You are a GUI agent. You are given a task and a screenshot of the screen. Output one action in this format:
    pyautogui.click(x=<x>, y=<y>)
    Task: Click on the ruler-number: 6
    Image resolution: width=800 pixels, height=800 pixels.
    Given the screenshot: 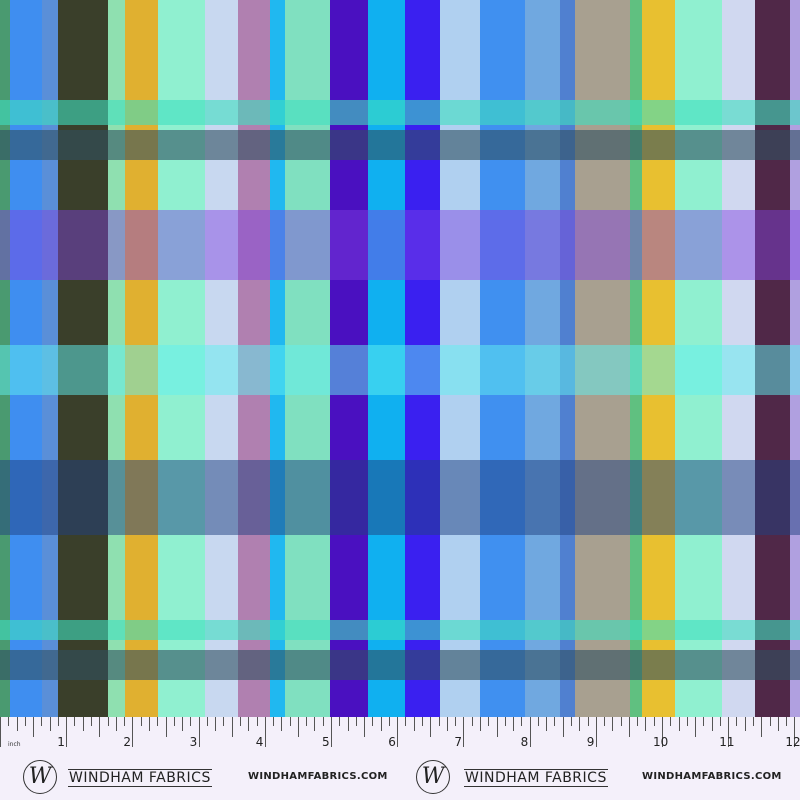 What is the action you would take?
    pyautogui.click(x=392, y=742)
    